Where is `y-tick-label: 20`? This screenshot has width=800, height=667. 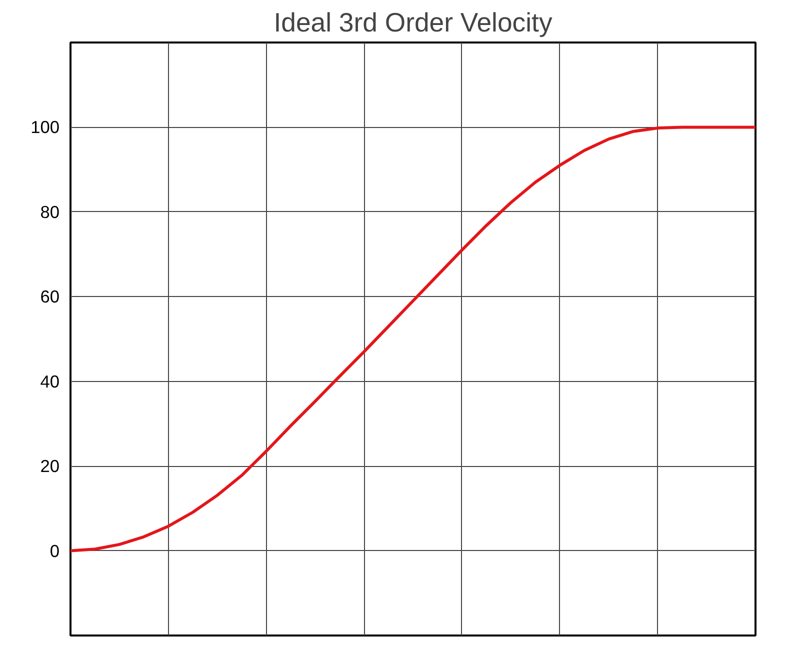 y-tick-label: 20 is located at coordinates (50, 466).